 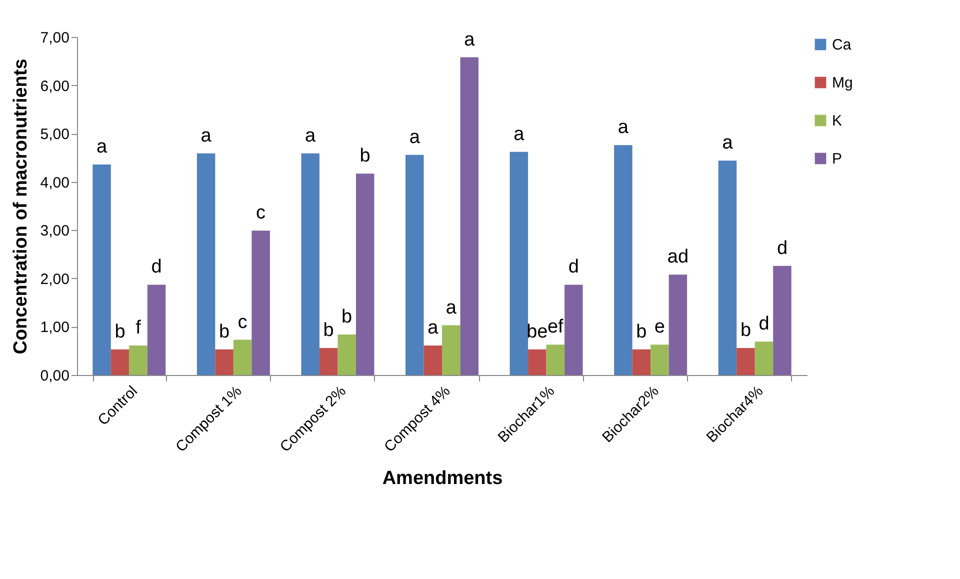 I want to click on data-label: ad, so click(x=678, y=257).